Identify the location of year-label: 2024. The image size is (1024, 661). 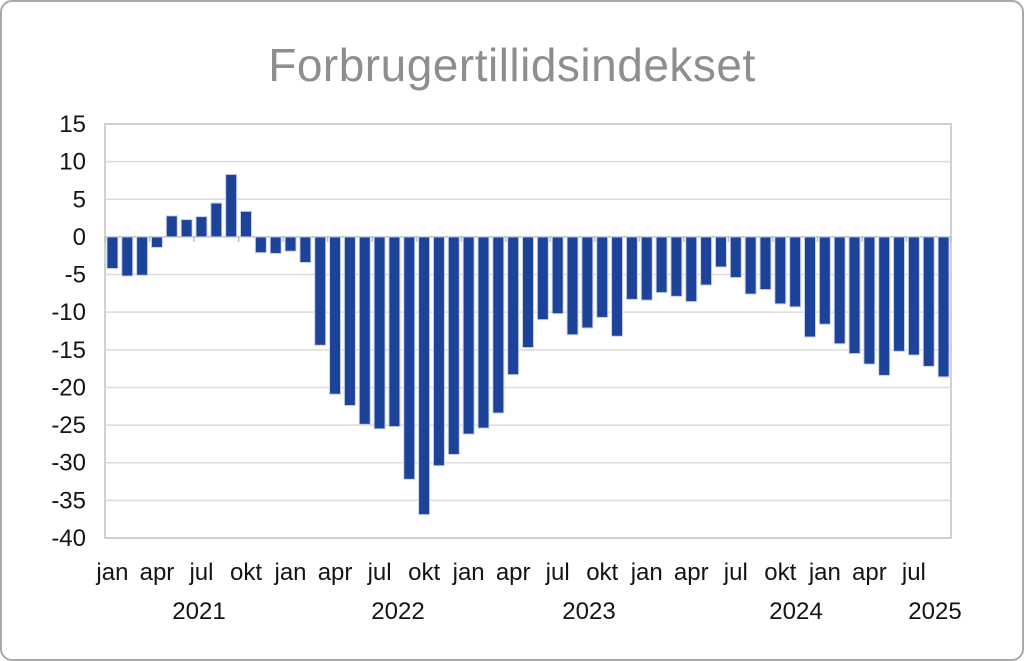
(795, 611).